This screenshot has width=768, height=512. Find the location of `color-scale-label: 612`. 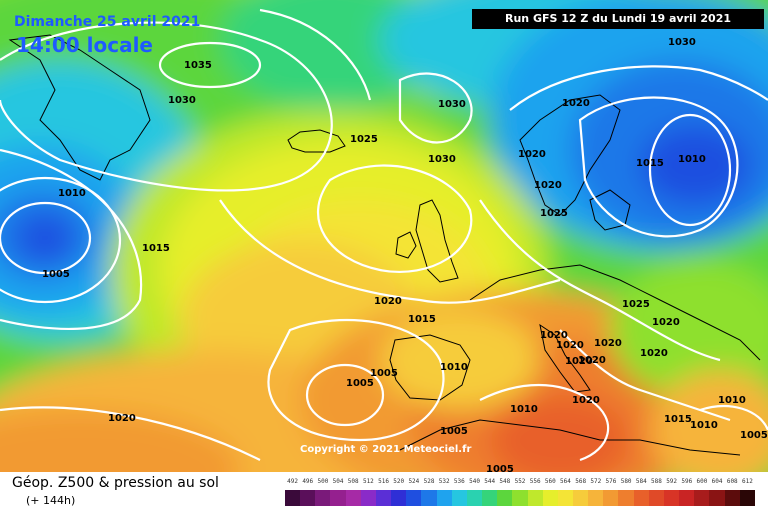

color-scale-label: 612 is located at coordinates (747, 481).